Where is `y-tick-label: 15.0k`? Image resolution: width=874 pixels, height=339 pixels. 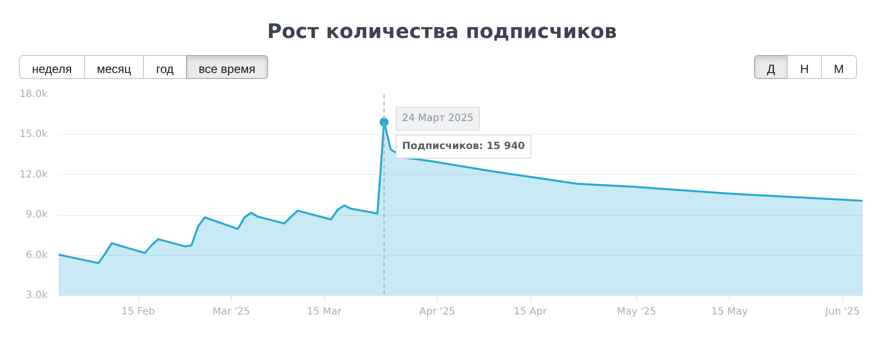
y-tick-label: 15.0k is located at coordinates (33, 134).